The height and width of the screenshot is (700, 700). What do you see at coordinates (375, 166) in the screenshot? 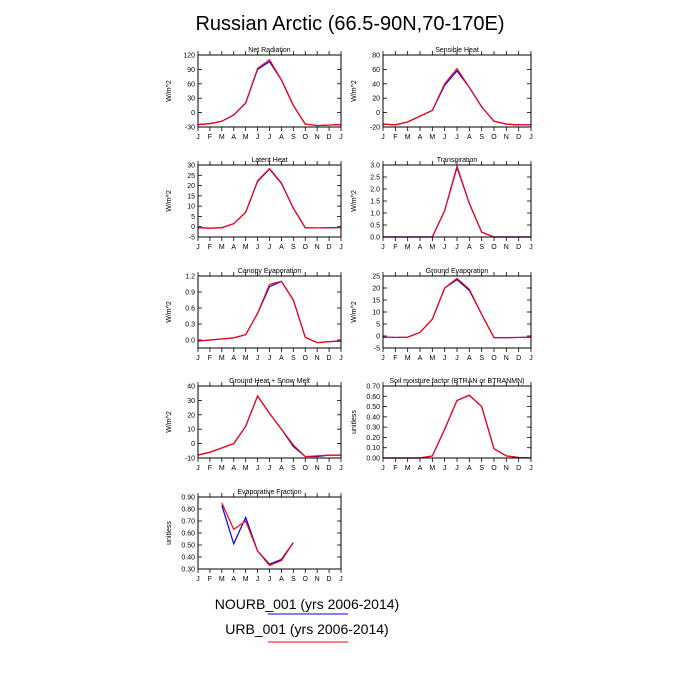
I see `y-tick-label: 3.0` at bounding box center [375, 166].